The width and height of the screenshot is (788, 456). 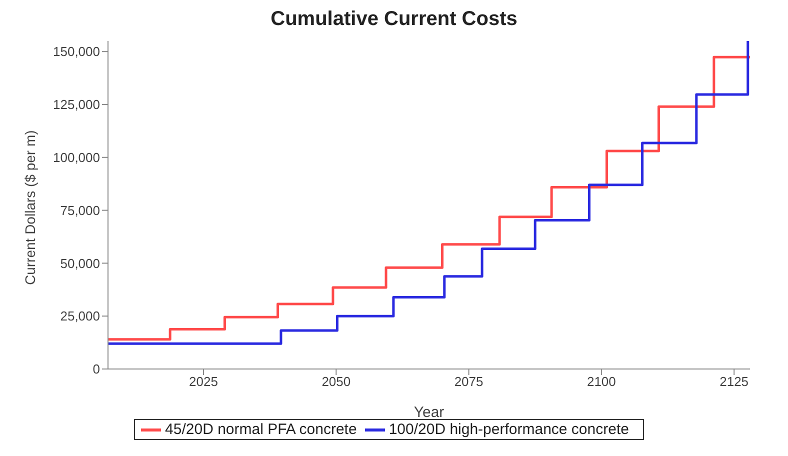 I want to click on y-tick-label: 125,000, so click(x=76, y=104).